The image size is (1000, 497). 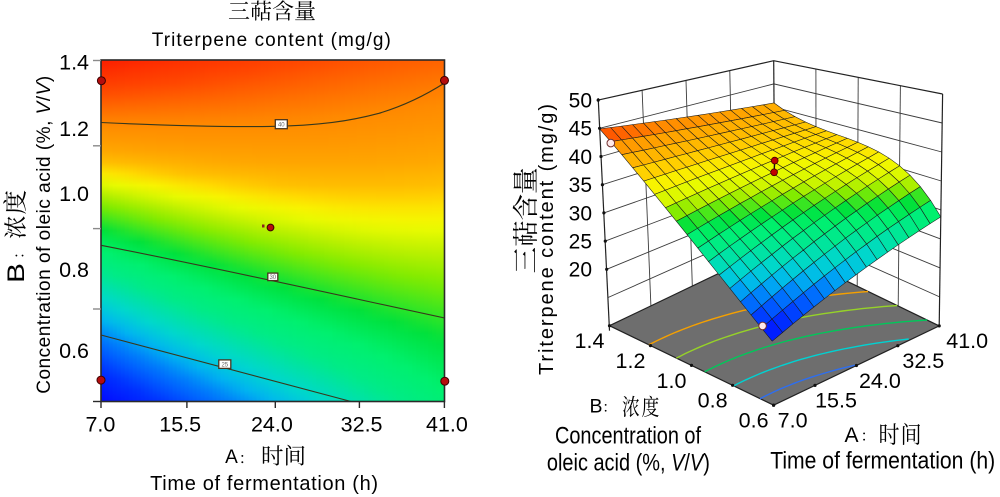 I want to click on svg-text: 50, so click(x=580, y=101).